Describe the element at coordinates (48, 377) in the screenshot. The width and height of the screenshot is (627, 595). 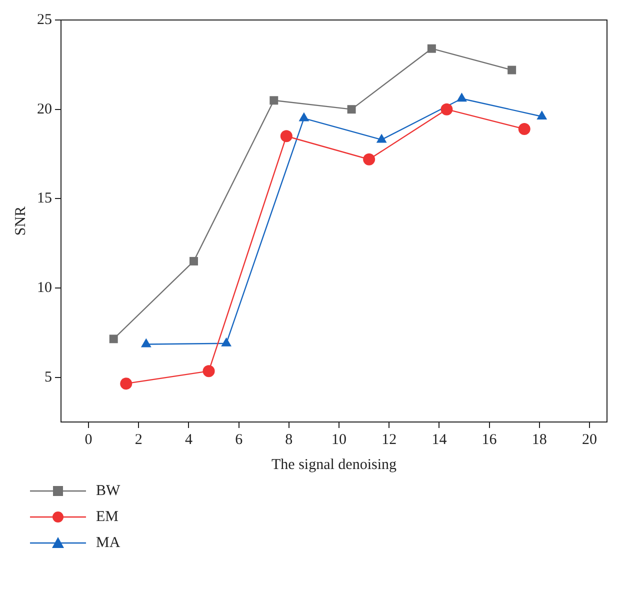
I see `y-tick-label: 5` at that location.